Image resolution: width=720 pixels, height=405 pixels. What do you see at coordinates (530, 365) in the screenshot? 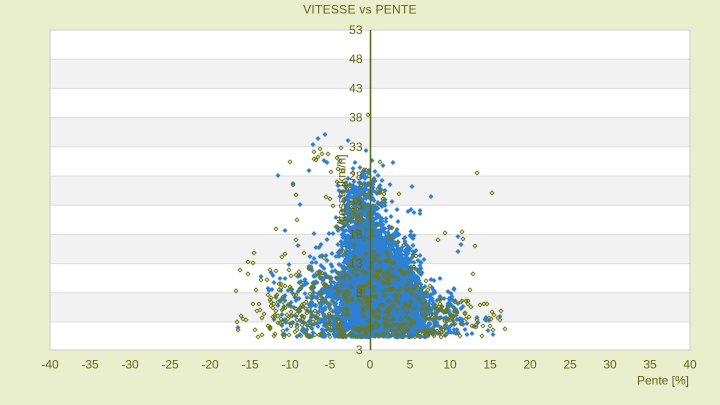
I see `svg-text: 20` at bounding box center [530, 365].